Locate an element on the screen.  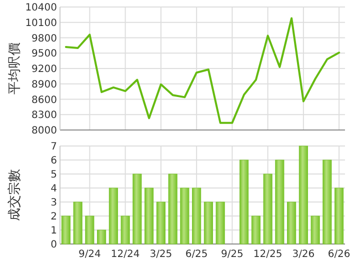
y-tick-label: 8300 is located at coordinates (44, 116).